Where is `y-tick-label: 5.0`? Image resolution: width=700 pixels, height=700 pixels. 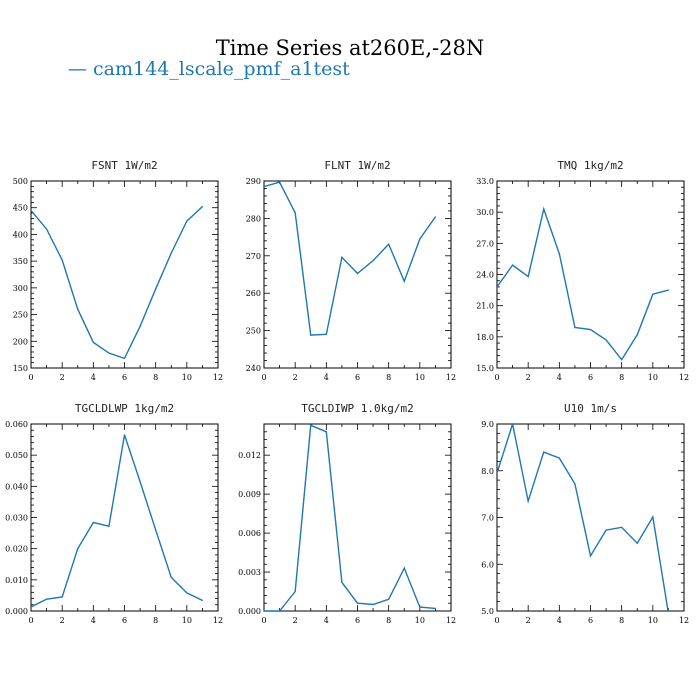
y-tick-label: 5.0 is located at coordinates (487, 611).